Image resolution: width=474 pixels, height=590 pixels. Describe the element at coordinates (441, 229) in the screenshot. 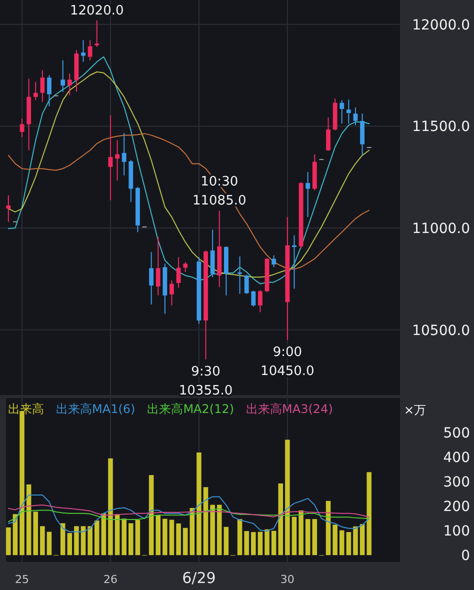

I see `y-tick-label: 11000.0` at that location.